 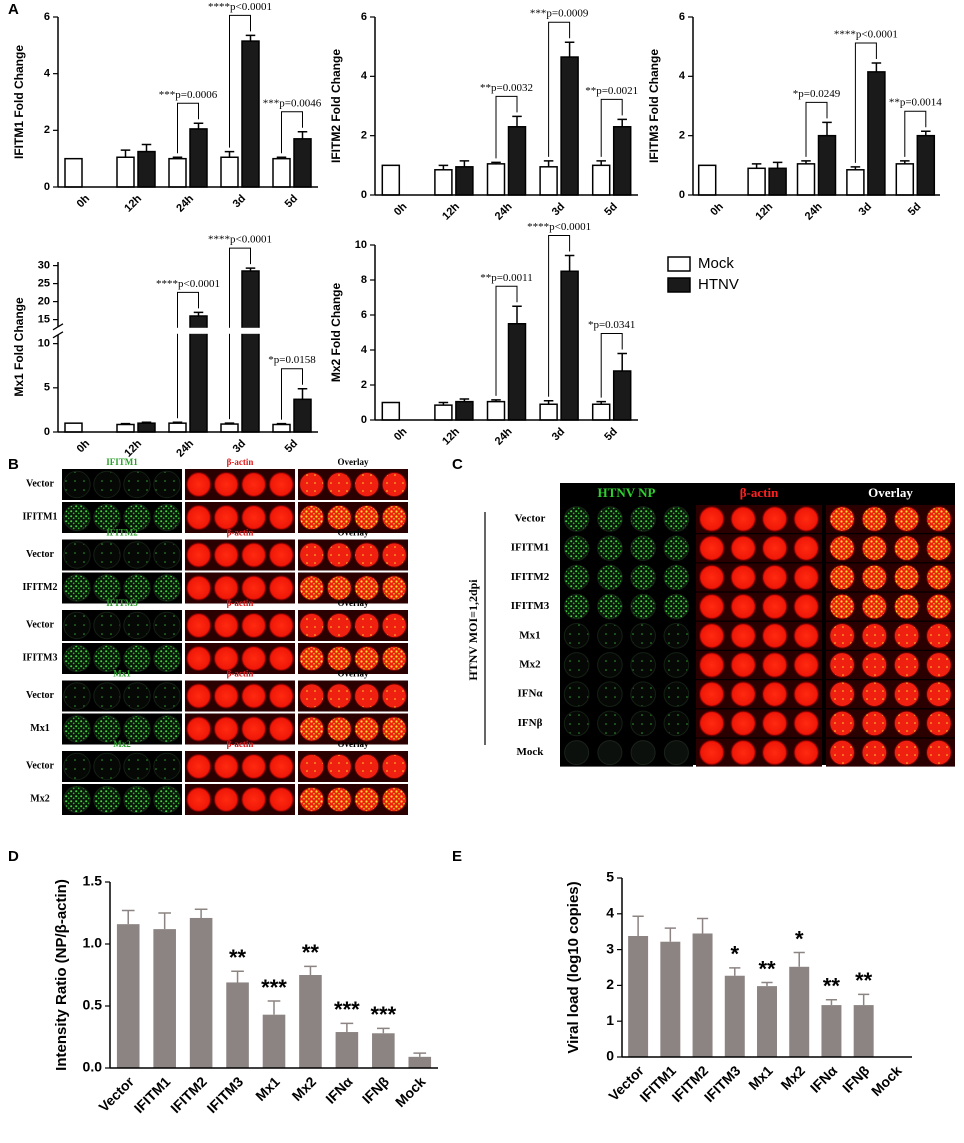 I want to click on y-tick-label: 8, so click(x=364, y=280).